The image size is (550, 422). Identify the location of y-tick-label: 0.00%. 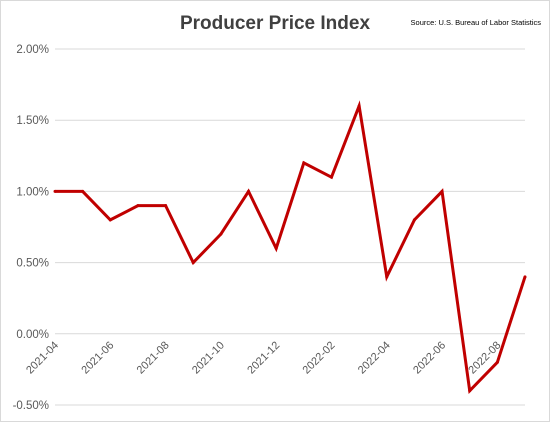
(32, 335).